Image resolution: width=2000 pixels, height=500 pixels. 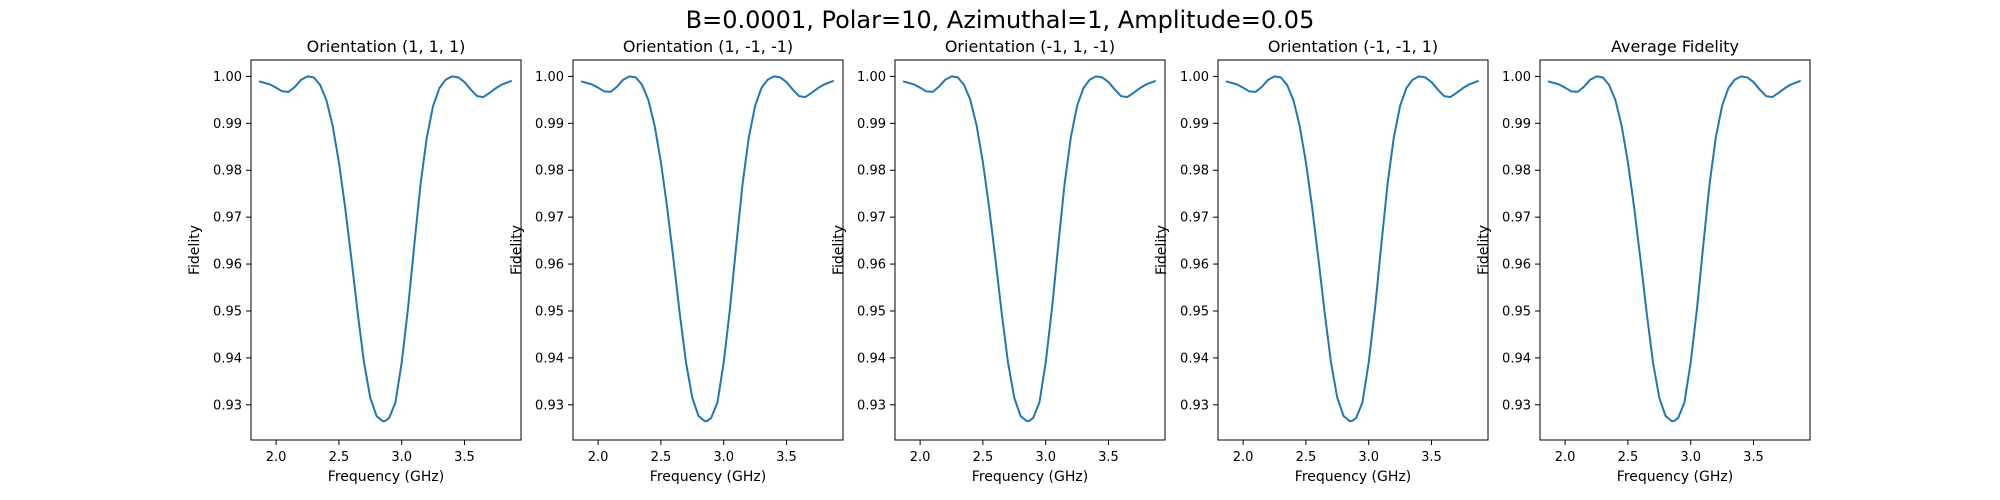 What do you see at coordinates (1675, 46) in the screenshot?
I see `subplot-title: Average Fidelity` at bounding box center [1675, 46].